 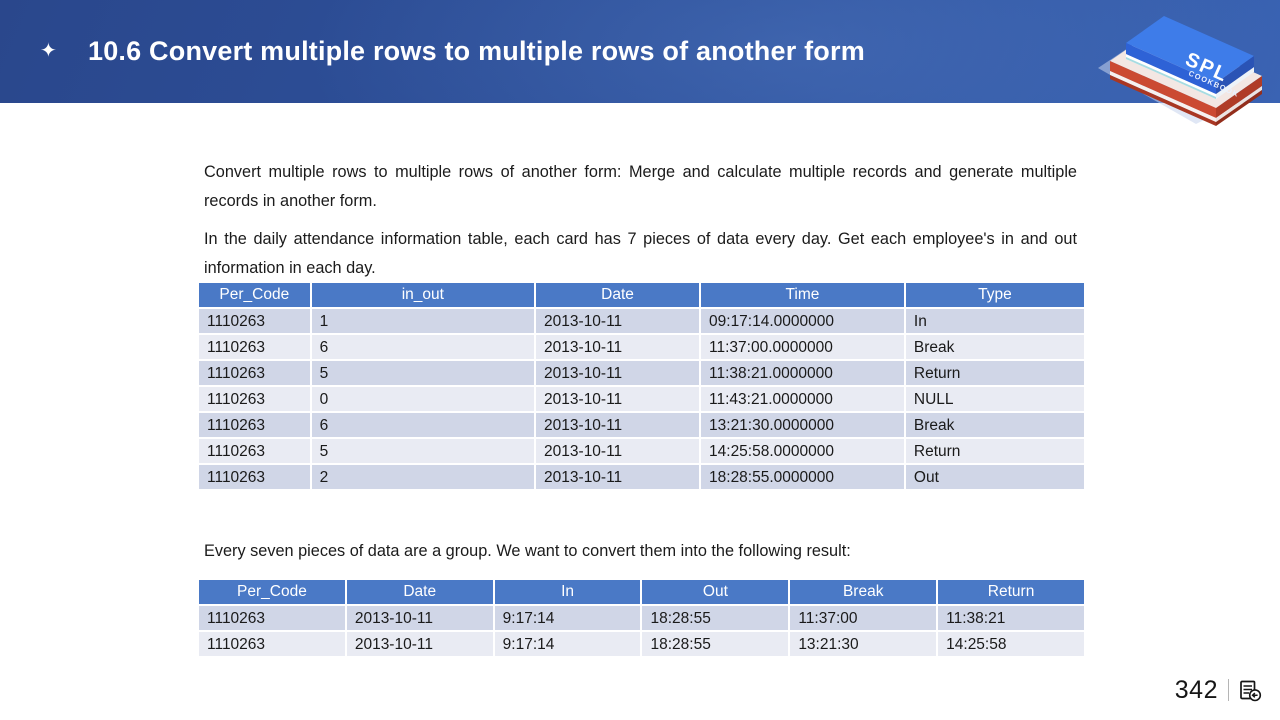 What do you see at coordinates (1011, 618) in the screenshot?
I see `table-cell: 11:38:21` at bounding box center [1011, 618].